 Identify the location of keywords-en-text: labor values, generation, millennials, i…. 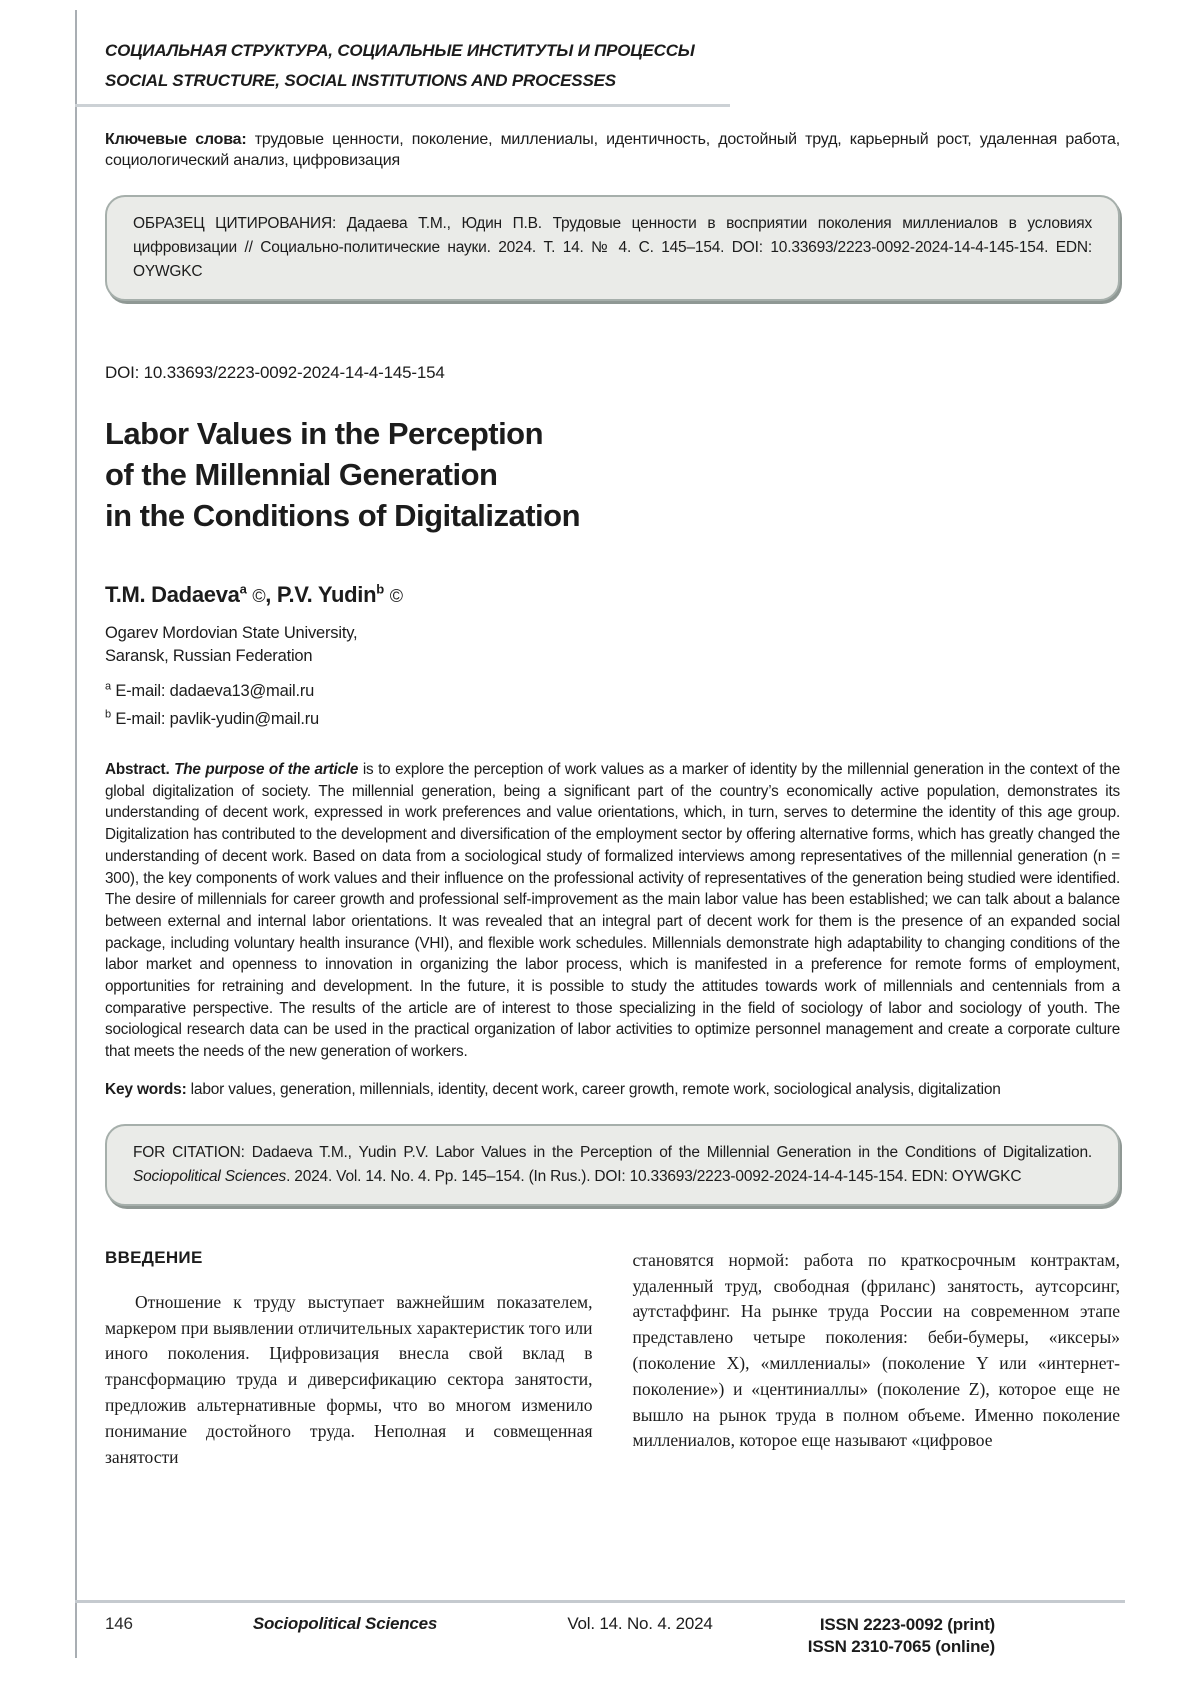
(593, 1089).